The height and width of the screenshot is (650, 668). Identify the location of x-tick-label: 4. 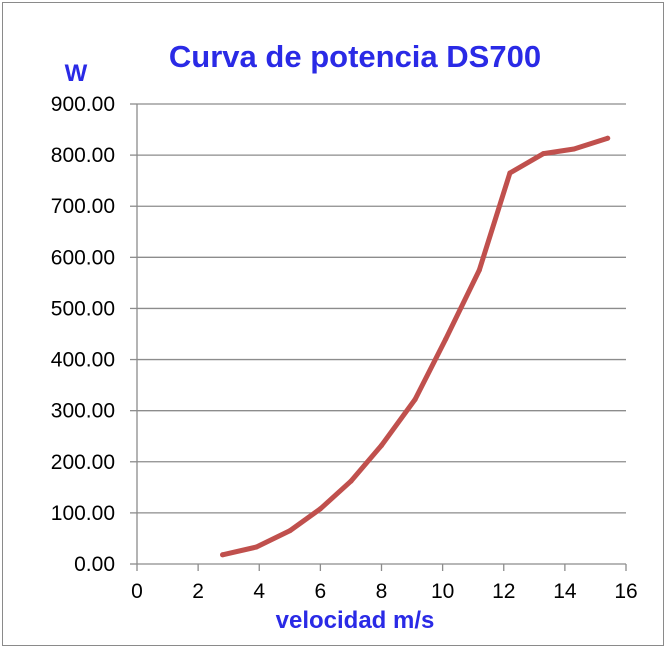
(259, 591).